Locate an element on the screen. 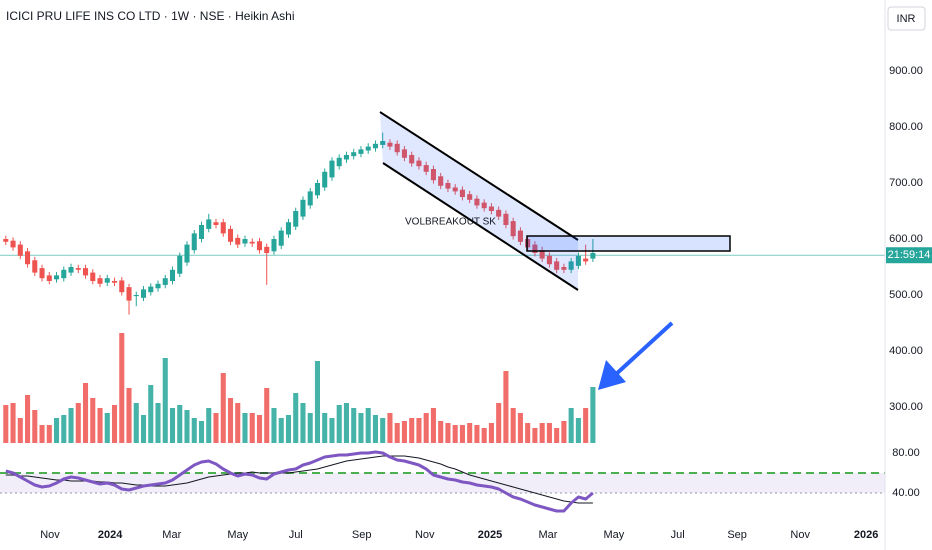 The image size is (932, 550). breakout-box is located at coordinates (628, 243).